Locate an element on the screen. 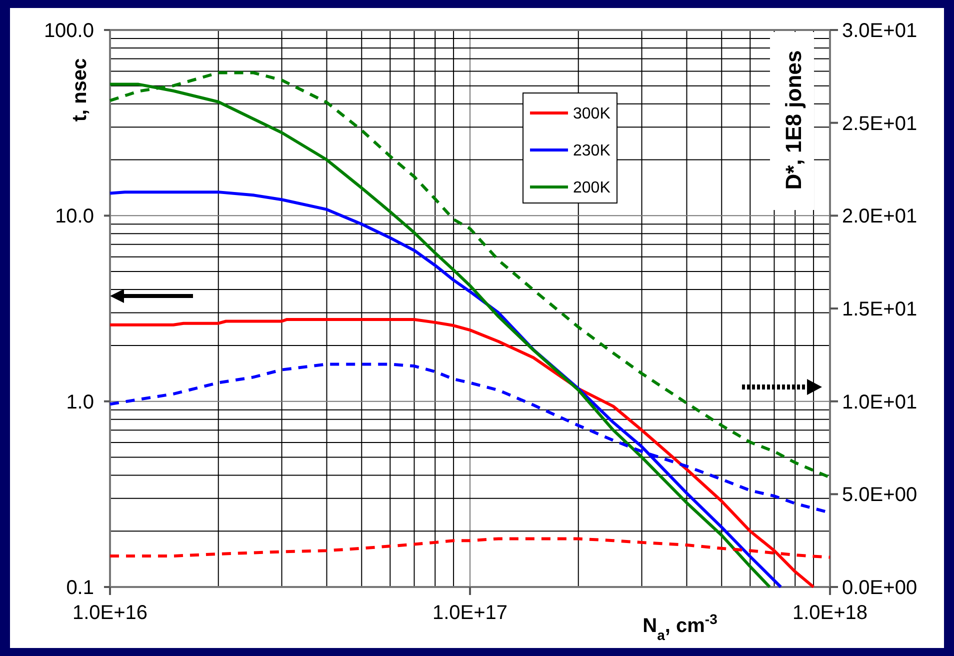 The image size is (954, 656). y2-tick-label: 1.5E+01 is located at coordinates (880, 309).